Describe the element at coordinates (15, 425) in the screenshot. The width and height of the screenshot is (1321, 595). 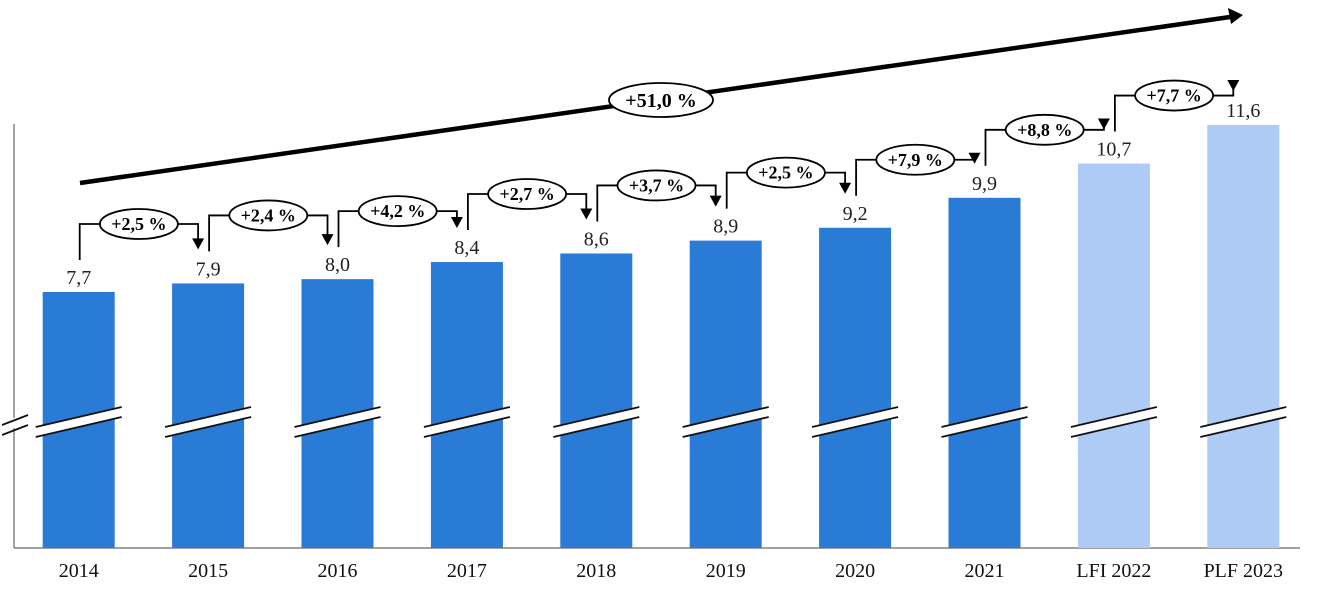
I see `y-axis-break-mark` at that location.